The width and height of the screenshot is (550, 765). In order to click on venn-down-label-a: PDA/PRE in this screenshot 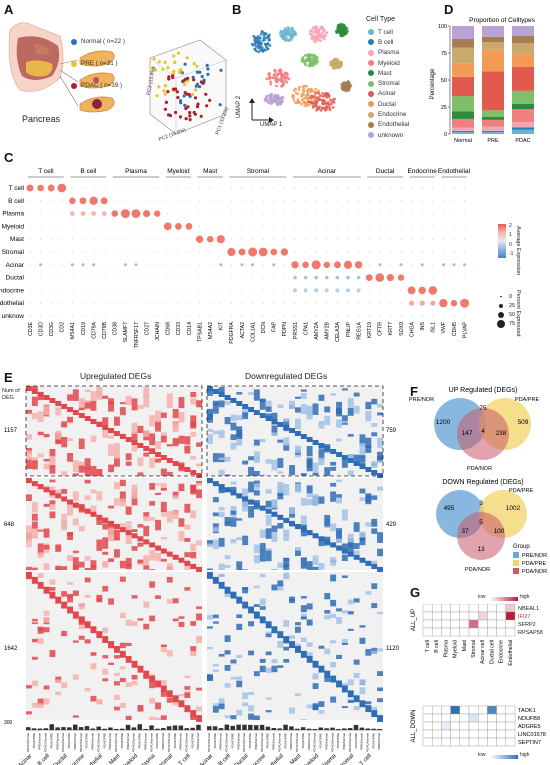, I will do `click(521, 491)`.